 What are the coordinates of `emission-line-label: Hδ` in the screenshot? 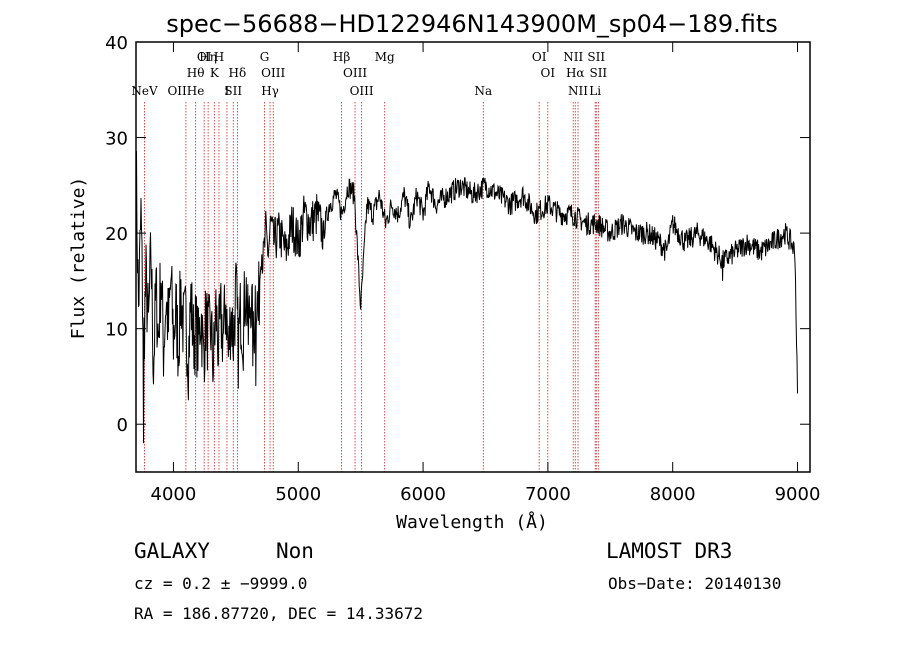 It's located at (238, 73).